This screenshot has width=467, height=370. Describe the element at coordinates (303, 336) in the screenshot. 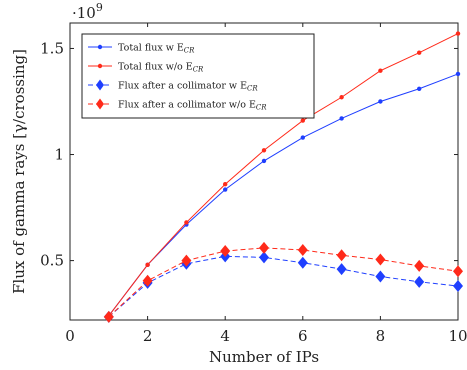

I see `x-tick-label: 6` at that location.